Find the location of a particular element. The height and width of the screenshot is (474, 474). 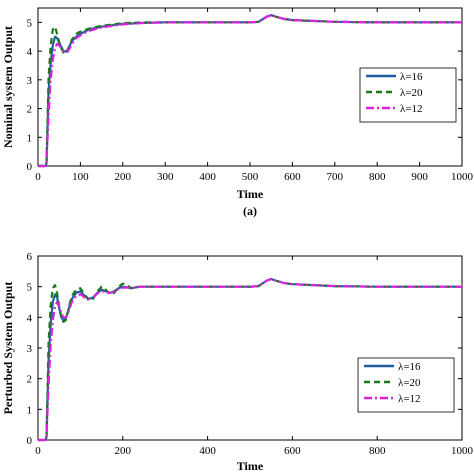

panel-caption: (a) is located at coordinates (250, 211).